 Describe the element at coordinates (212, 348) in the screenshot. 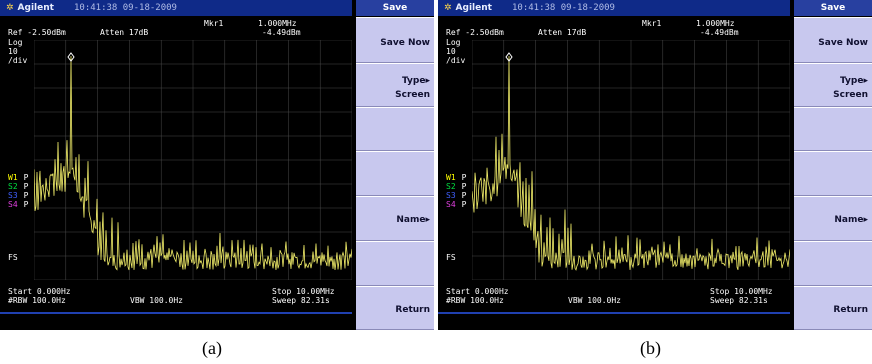

I see `caption-a: (a)` at that location.